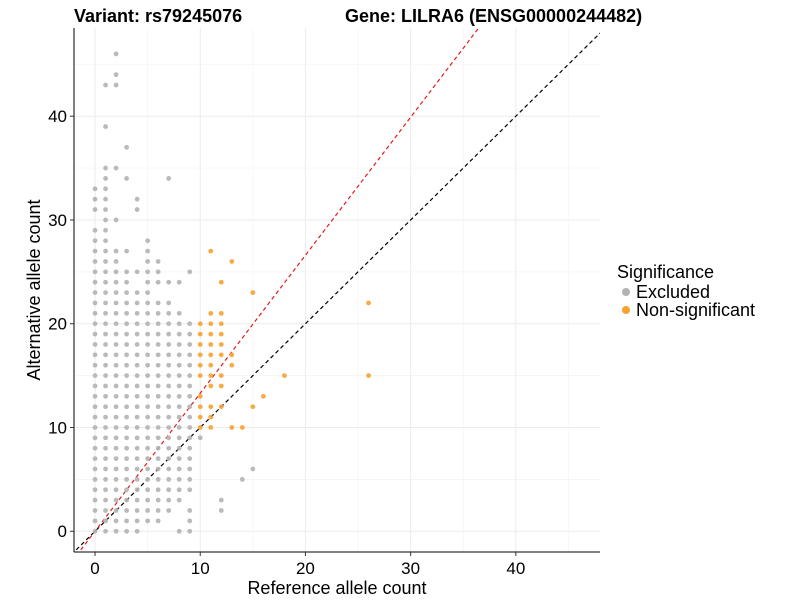 The width and height of the screenshot is (800, 600). Describe the element at coordinates (410, 568) in the screenshot. I see `x-tick-label: 30` at that location.